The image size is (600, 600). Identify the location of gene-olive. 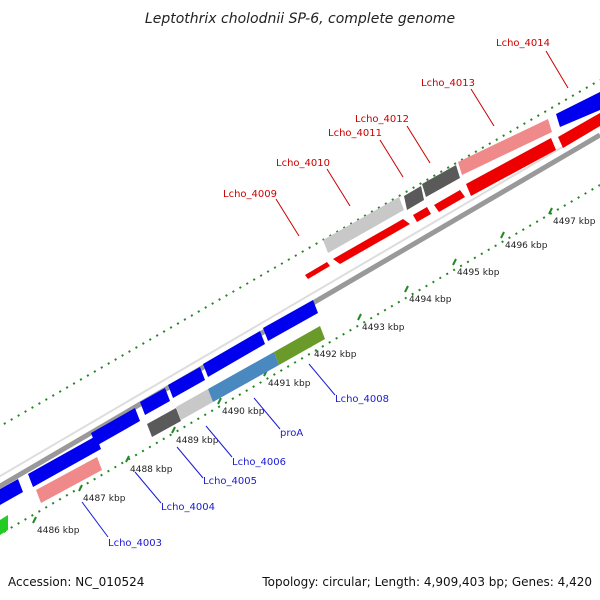
(299, 345).